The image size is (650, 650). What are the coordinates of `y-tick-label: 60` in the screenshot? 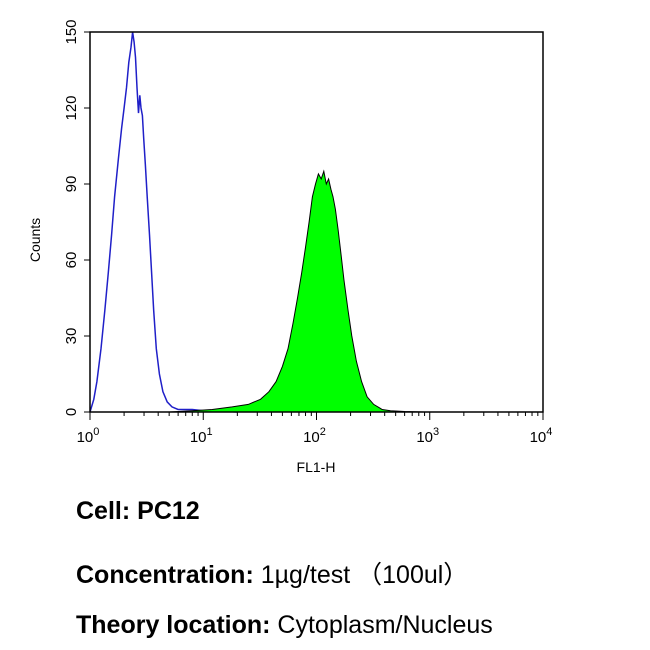 It's located at (71, 260).